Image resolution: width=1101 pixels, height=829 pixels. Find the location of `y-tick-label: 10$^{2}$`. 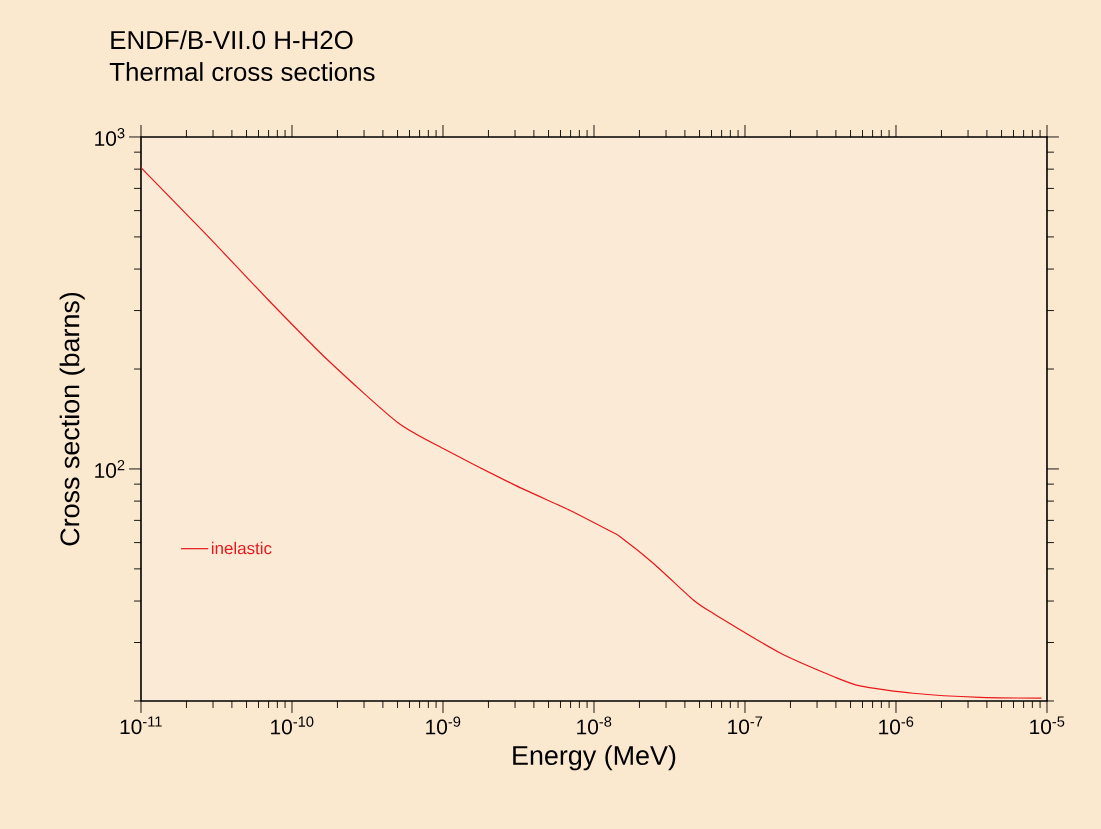

y-tick-label: 10$^{2}$ is located at coordinates (110, 468).